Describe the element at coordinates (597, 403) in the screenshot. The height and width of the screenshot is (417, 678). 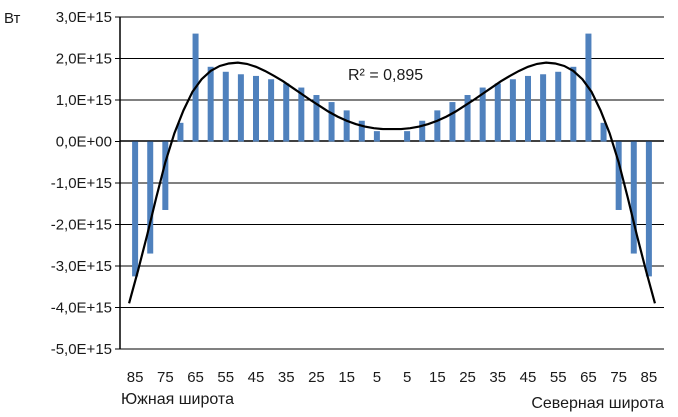
I see `north-hemisphere-label: Северная широта` at that location.